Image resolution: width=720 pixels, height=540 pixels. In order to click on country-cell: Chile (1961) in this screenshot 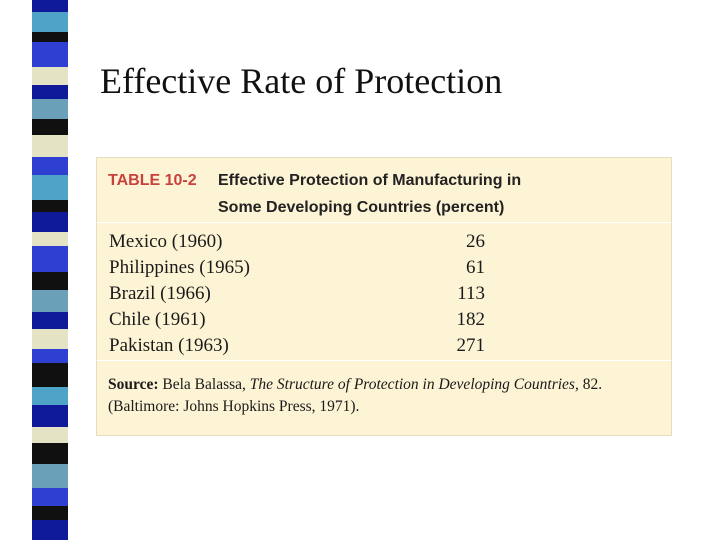, I will do `click(157, 319)`.